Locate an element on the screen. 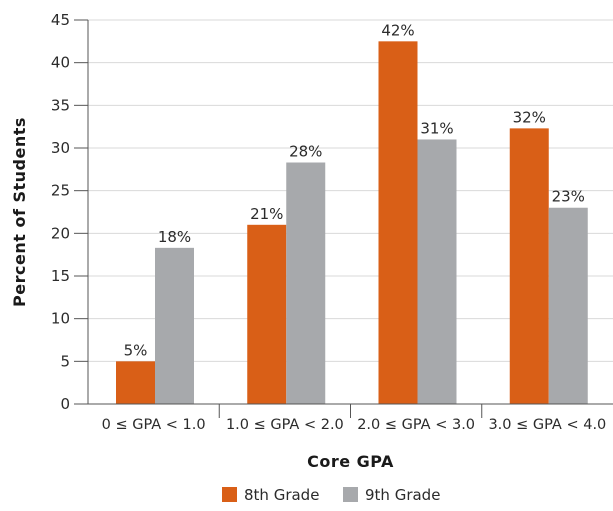  y-tick-label: 30 is located at coordinates (60, 148).